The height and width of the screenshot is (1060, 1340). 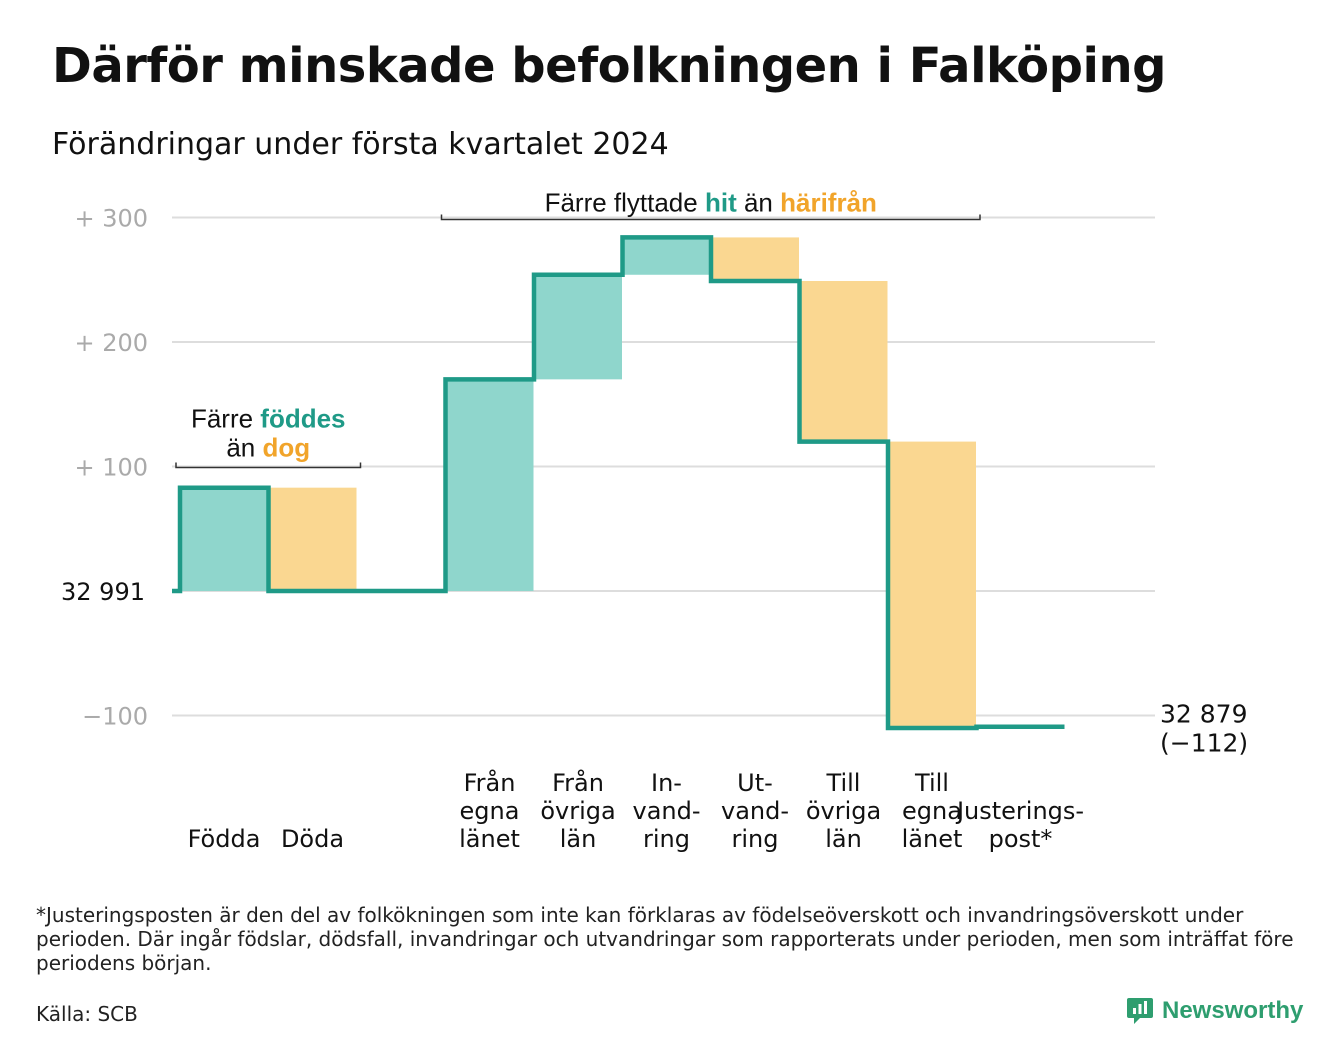 I want to click on y-tick-label: + 100, so click(x=111, y=468).